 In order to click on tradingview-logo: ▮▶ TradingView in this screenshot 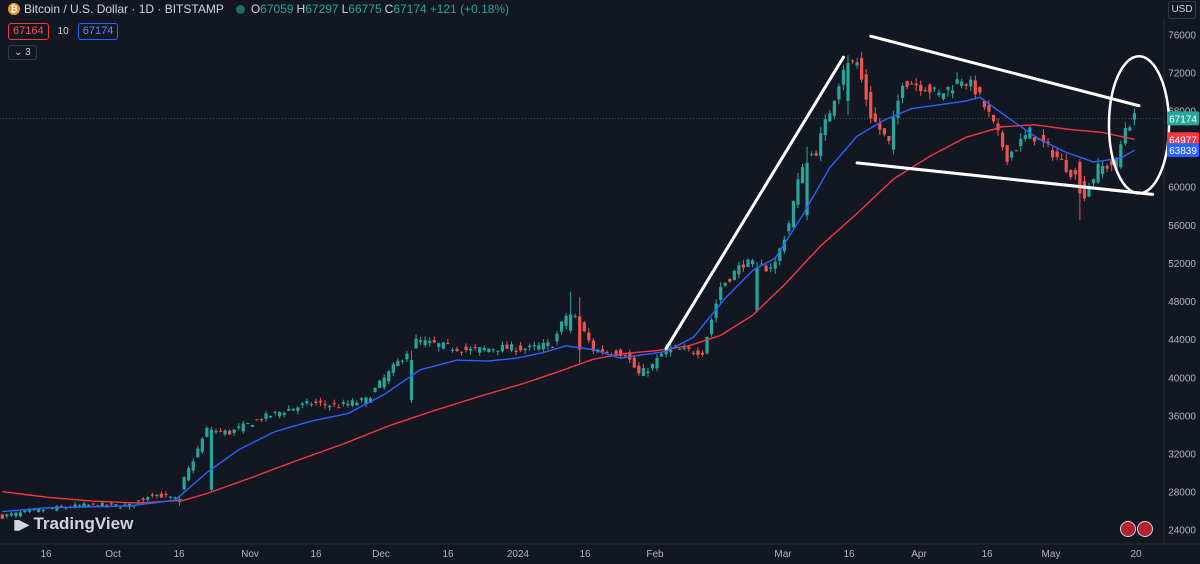, I will do `click(73, 524)`.